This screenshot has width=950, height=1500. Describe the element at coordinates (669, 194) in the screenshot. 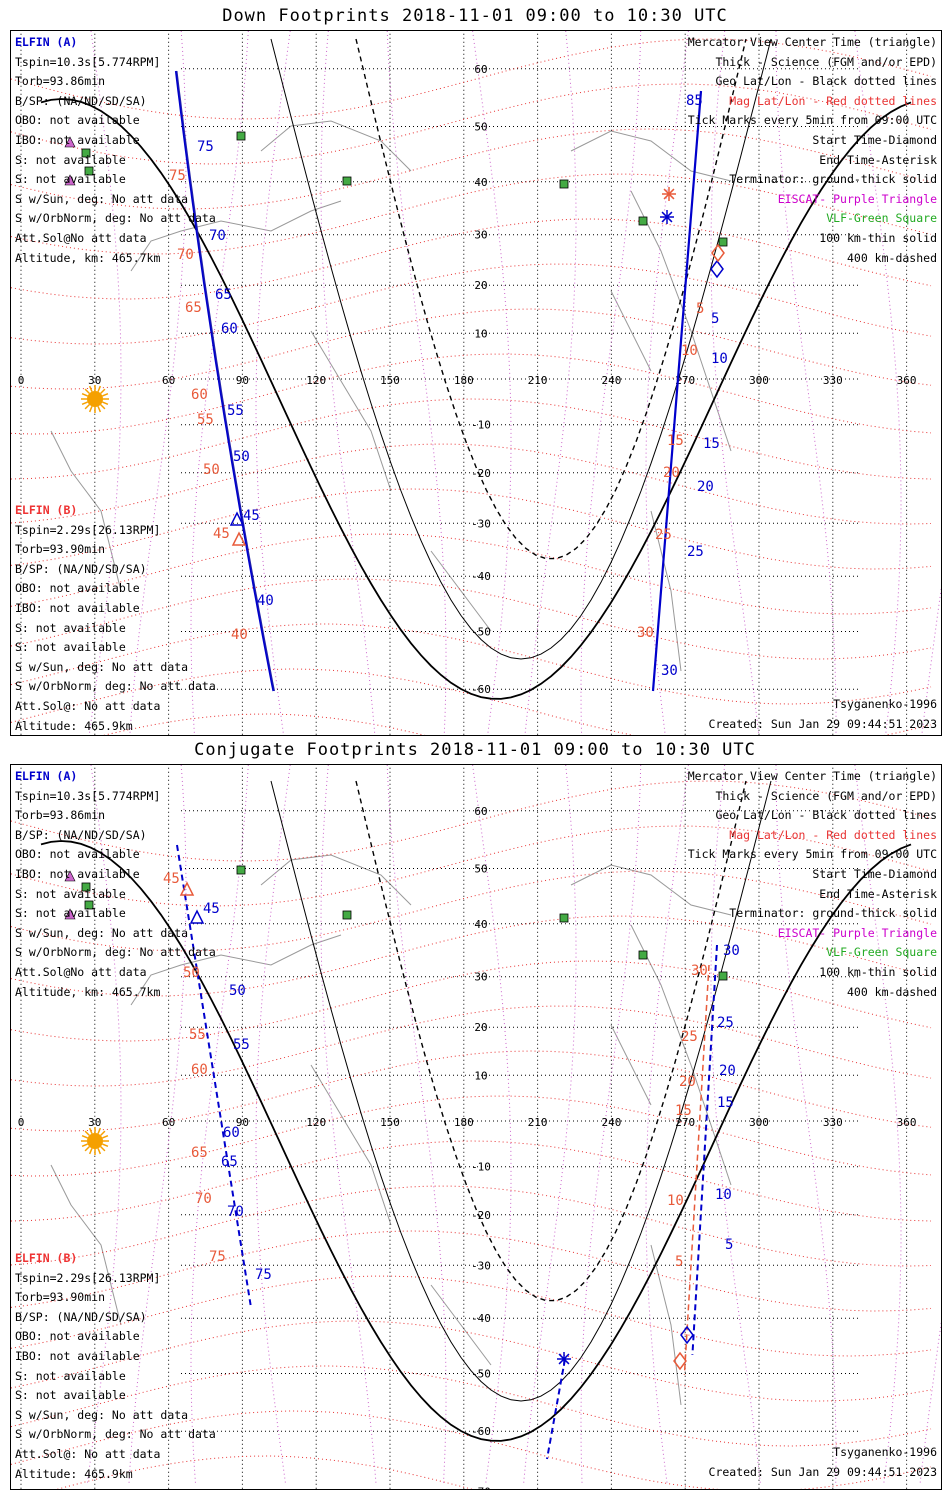

I see `elfin-b-end-asterisk` at that location.